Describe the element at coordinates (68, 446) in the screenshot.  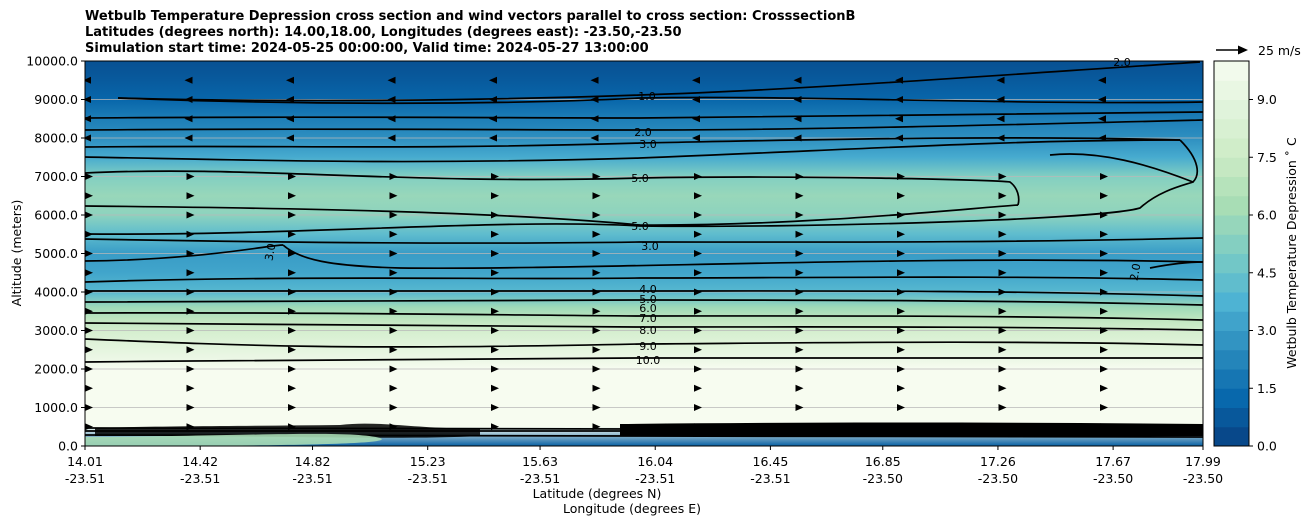
I see `y-tick-label: 0.0` at that location.